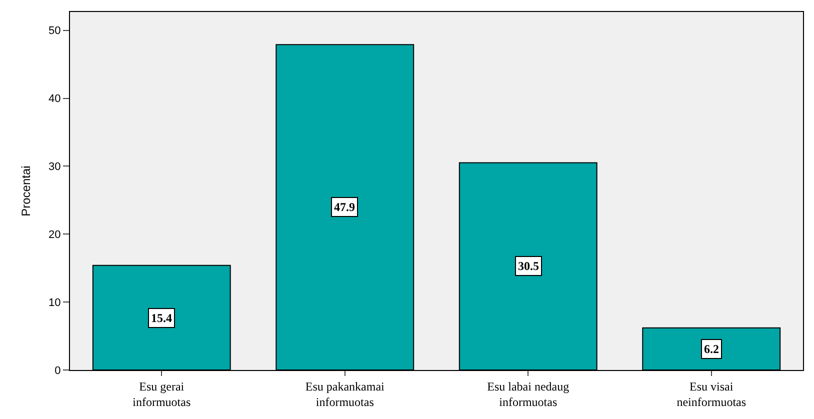 The height and width of the screenshot is (419, 814). I want to click on y-axis-title: Procentai, so click(25, 191).